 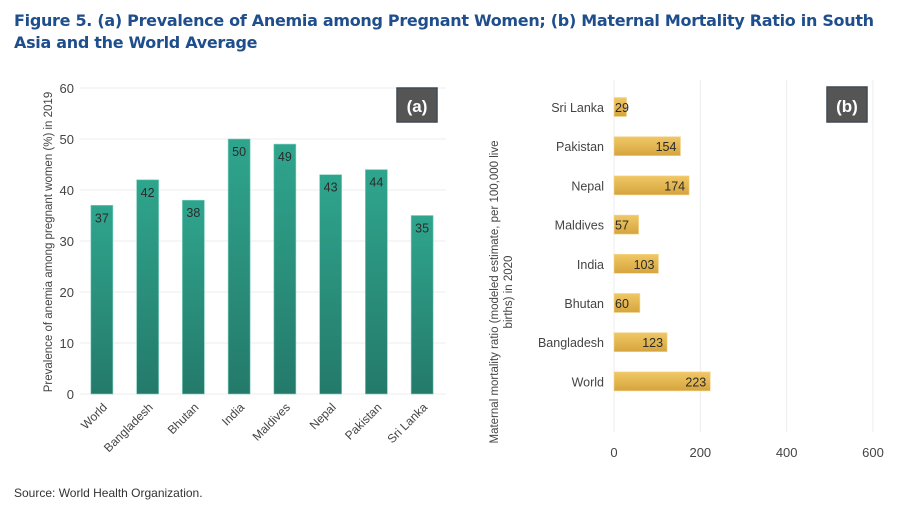 I want to click on panel-label-b: (b), so click(x=847, y=104).